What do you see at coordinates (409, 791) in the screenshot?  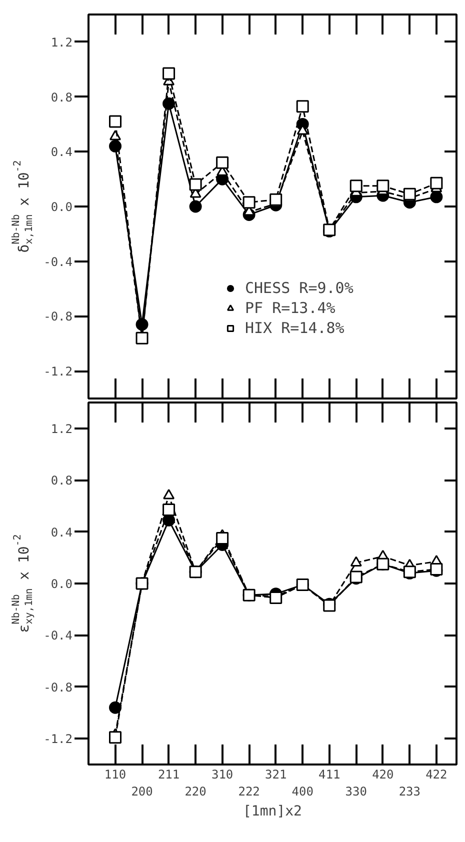 I see `x-tick-label: 233` at bounding box center [409, 791].